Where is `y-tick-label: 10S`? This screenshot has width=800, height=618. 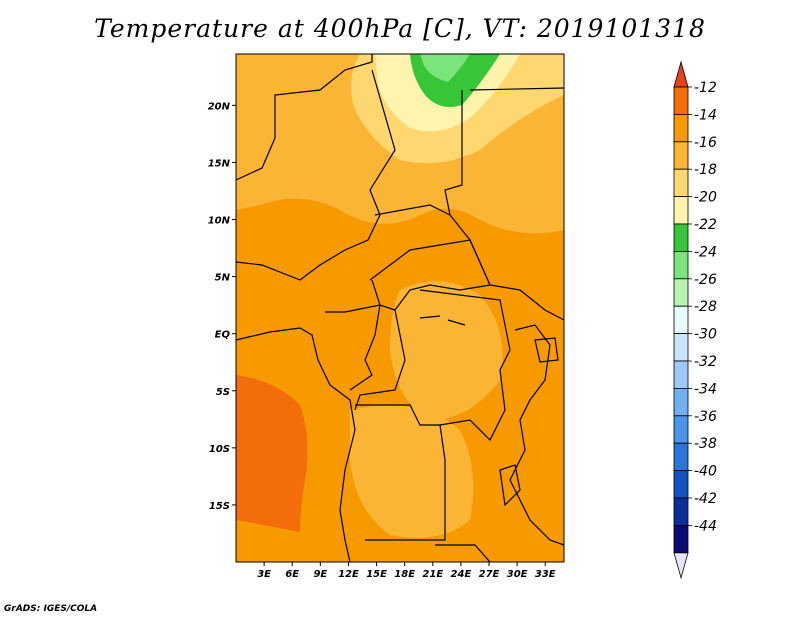 y-tick-label: 10S is located at coordinates (219, 449).